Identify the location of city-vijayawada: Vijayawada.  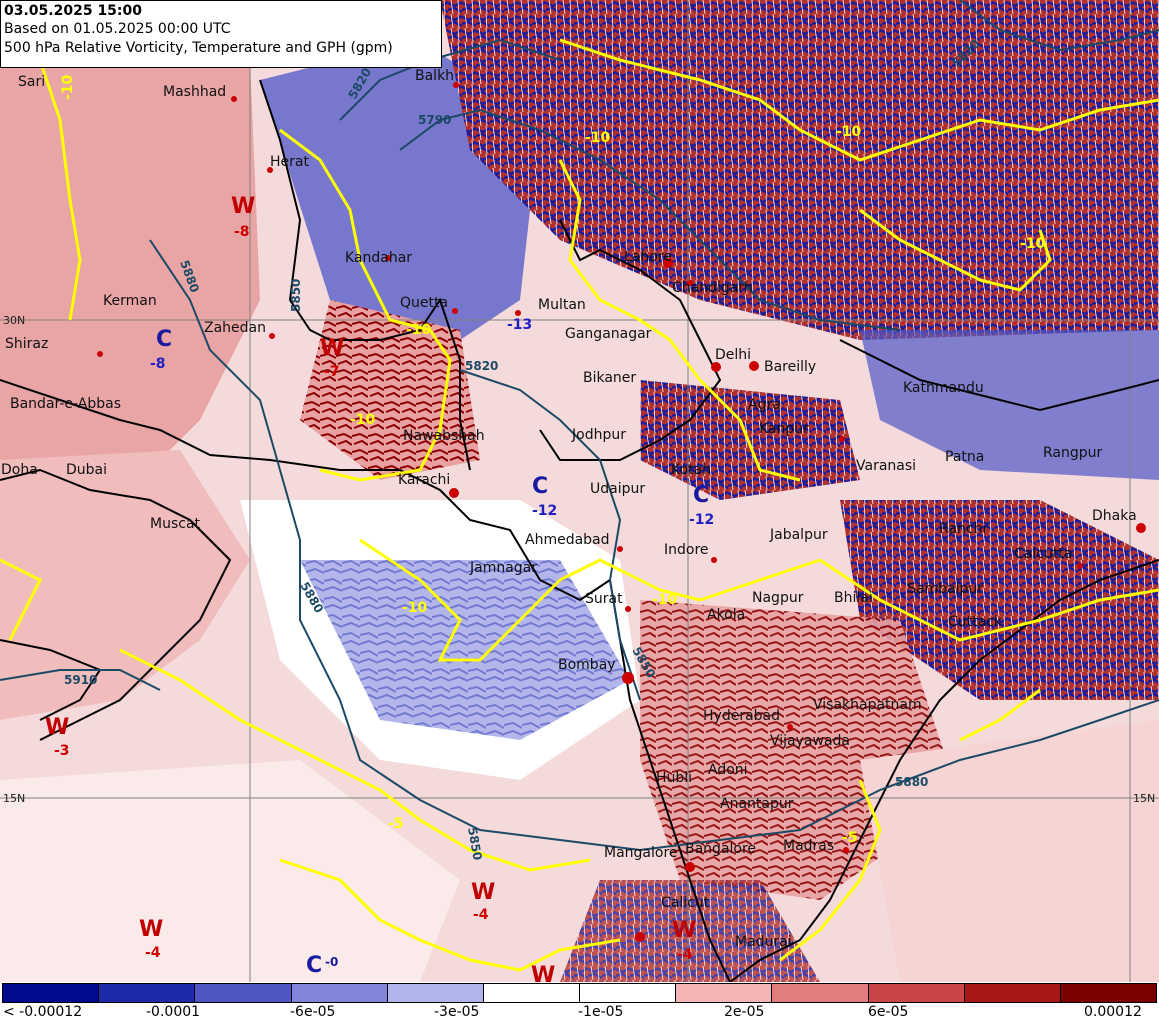
(810, 741).